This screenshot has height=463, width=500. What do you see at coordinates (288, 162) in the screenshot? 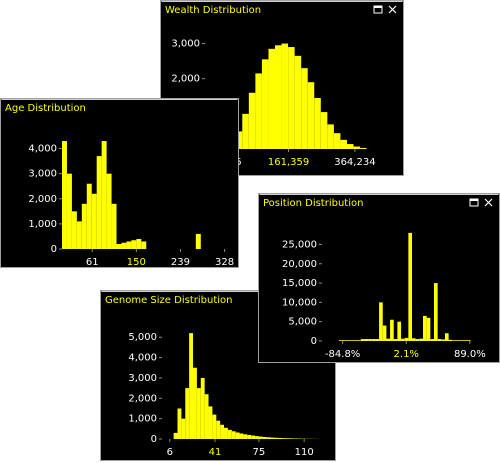
I see `x-tick-label: 161,359` at bounding box center [288, 162].